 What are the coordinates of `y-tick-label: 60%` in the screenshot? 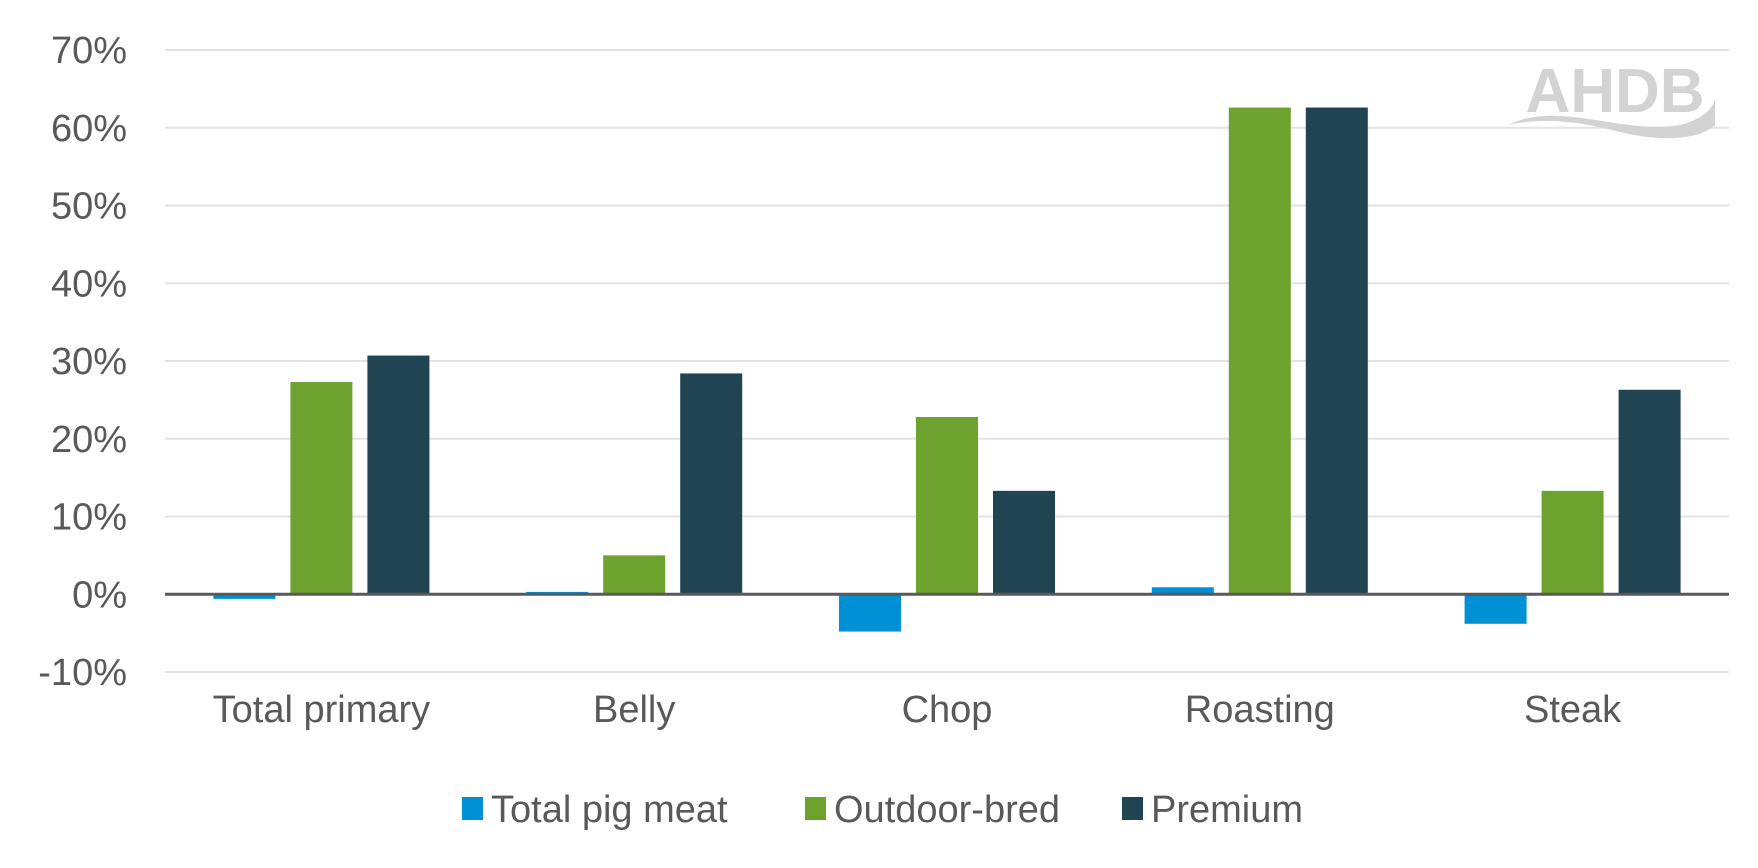 It's located at (89, 129).